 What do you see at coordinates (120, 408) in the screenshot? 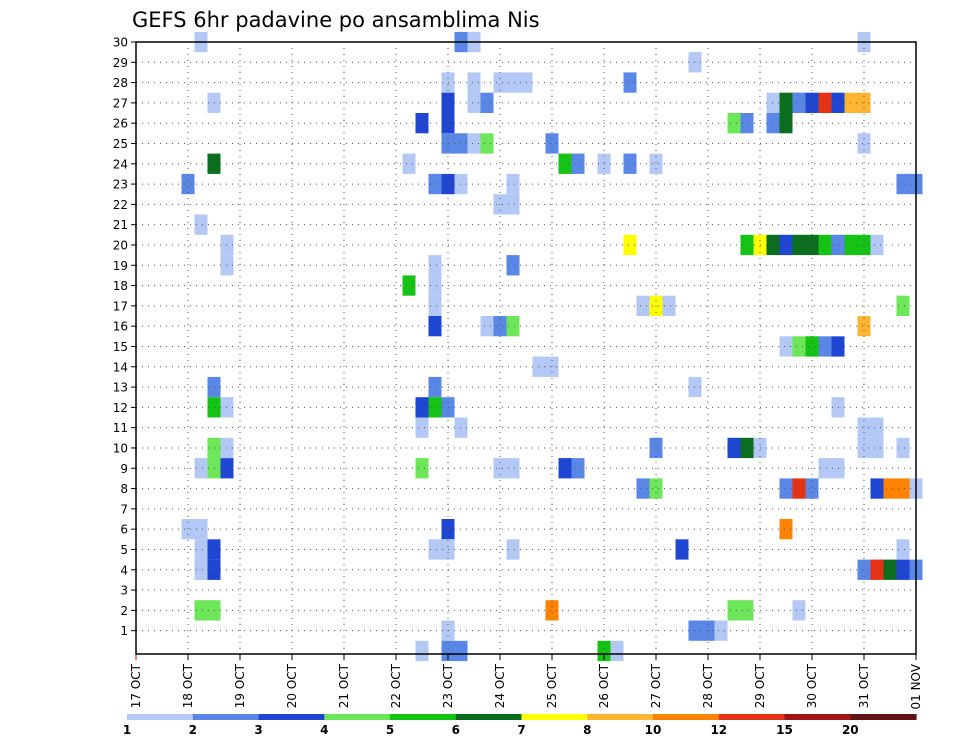
I see `y-tick-label: 12` at bounding box center [120, 408].